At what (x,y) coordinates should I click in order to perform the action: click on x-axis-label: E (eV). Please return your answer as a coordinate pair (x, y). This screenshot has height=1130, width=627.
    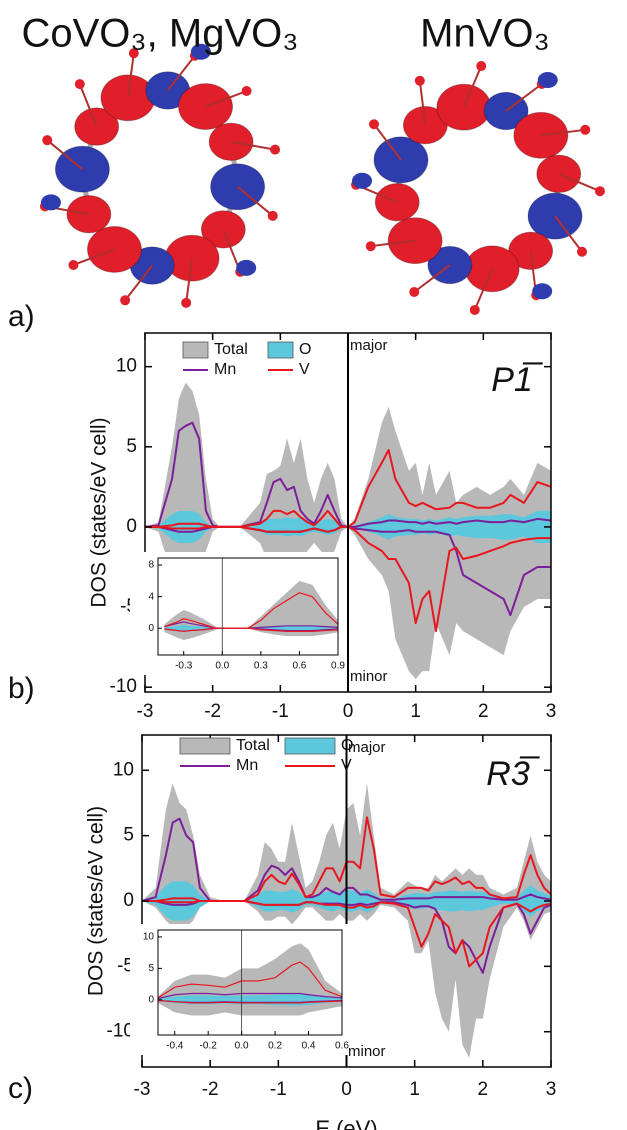
    Looking at the image, I should click on (346, 1123).